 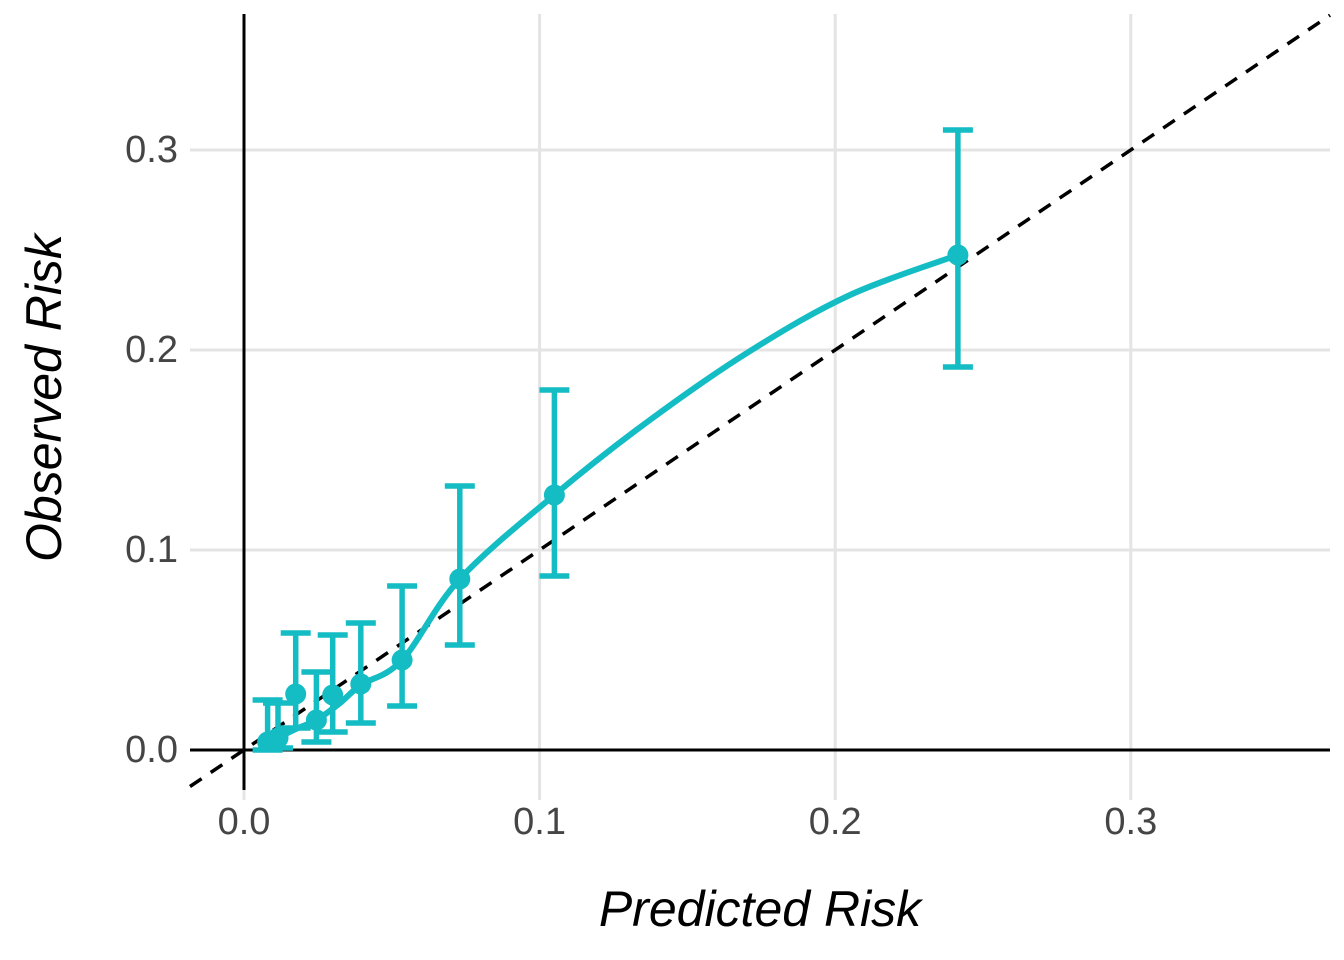 What do you see at coordinates (1130, 822) in the screenshot?
I see `x-tick-label: 0.3` at bounding box center [1130, 822].